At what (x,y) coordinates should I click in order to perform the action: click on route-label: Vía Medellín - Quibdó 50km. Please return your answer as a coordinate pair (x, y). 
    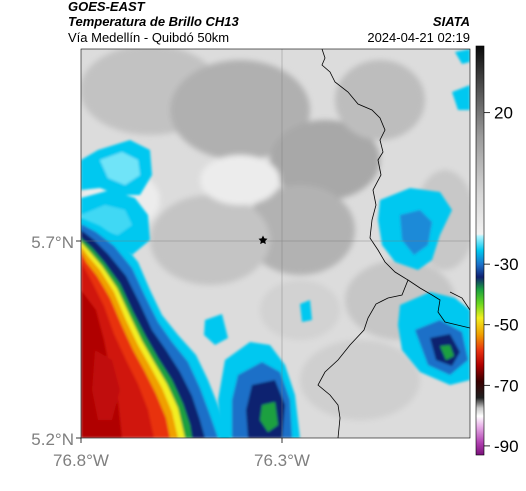
    Looking at the image, I should click on (149, 37).